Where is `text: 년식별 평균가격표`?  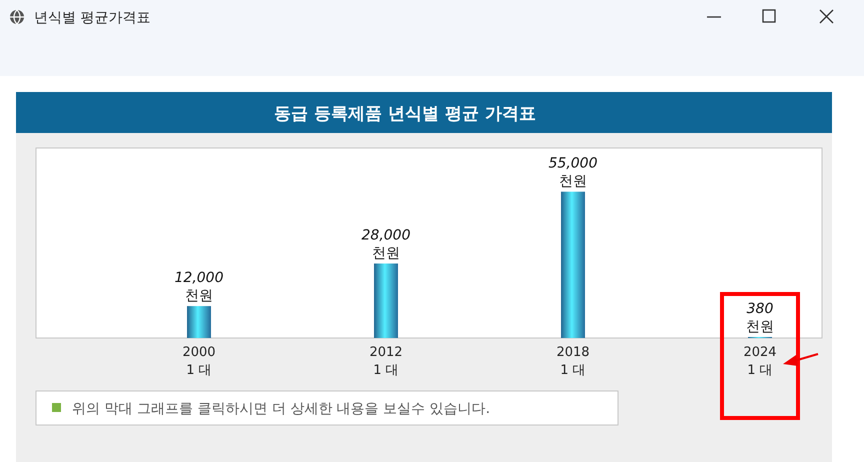 text: 년식별 평균가격표 is located at coordinates (92, 18).